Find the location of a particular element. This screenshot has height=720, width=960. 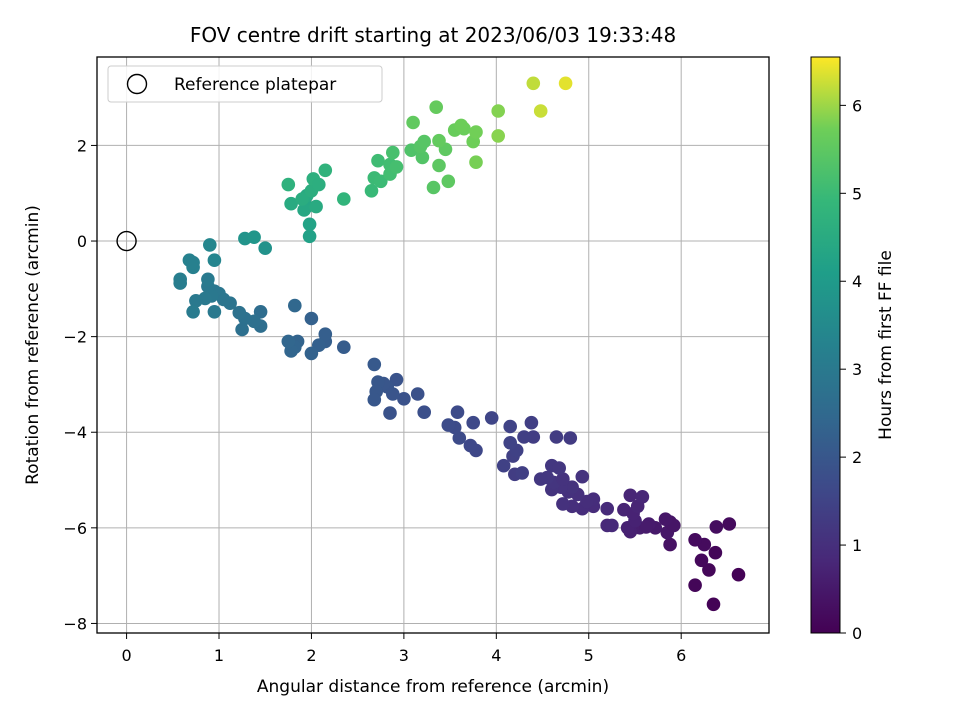

x-axis-label: Angular distance from reference (arcmin) is located at coordinates (433, 687).